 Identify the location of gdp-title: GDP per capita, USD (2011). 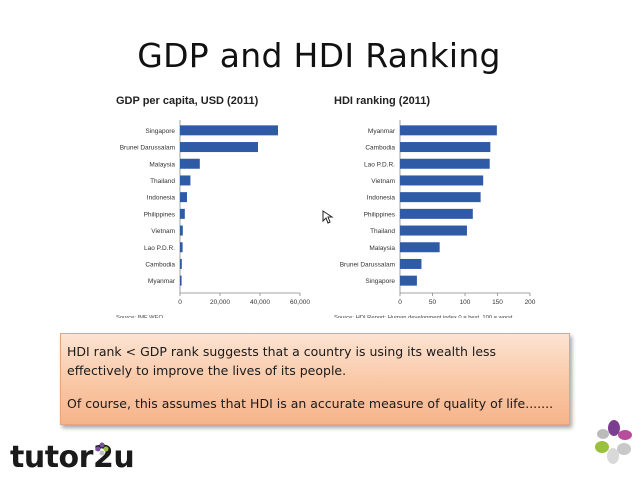
(187, 101).